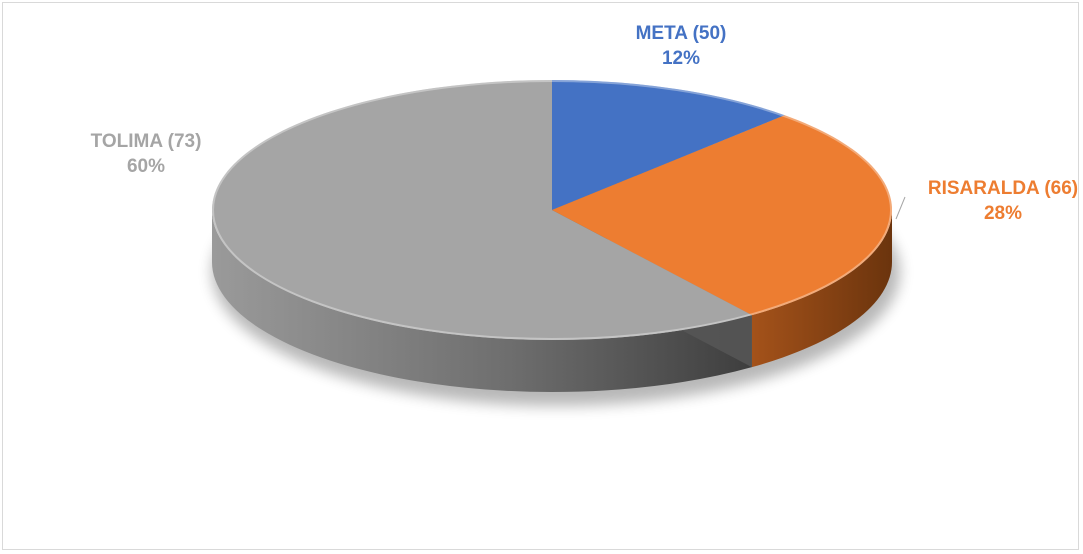 Image resolution: width=1083 pixels, height=554 pixels. Describe the element at coordinates (681, 58) in the screenshot. I see `slice-label-meta-percent: 12%` at that location.